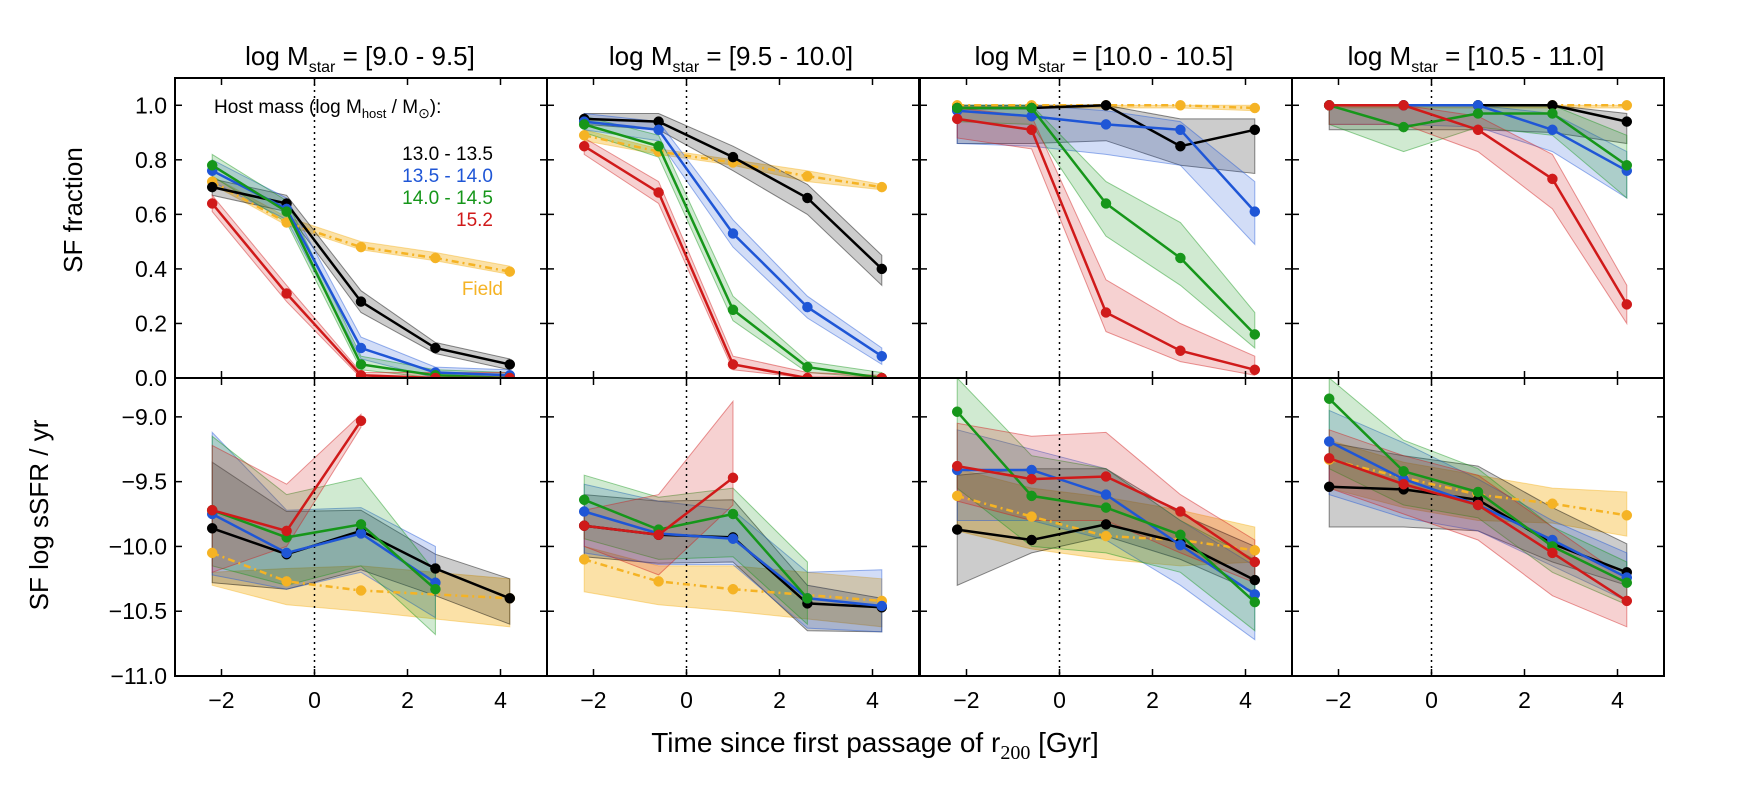 The width and height of the screenshot is (1744, 785). I want to click on panel-title-1: log Mstar = [9.0 - 9.5], so click(360, 58).